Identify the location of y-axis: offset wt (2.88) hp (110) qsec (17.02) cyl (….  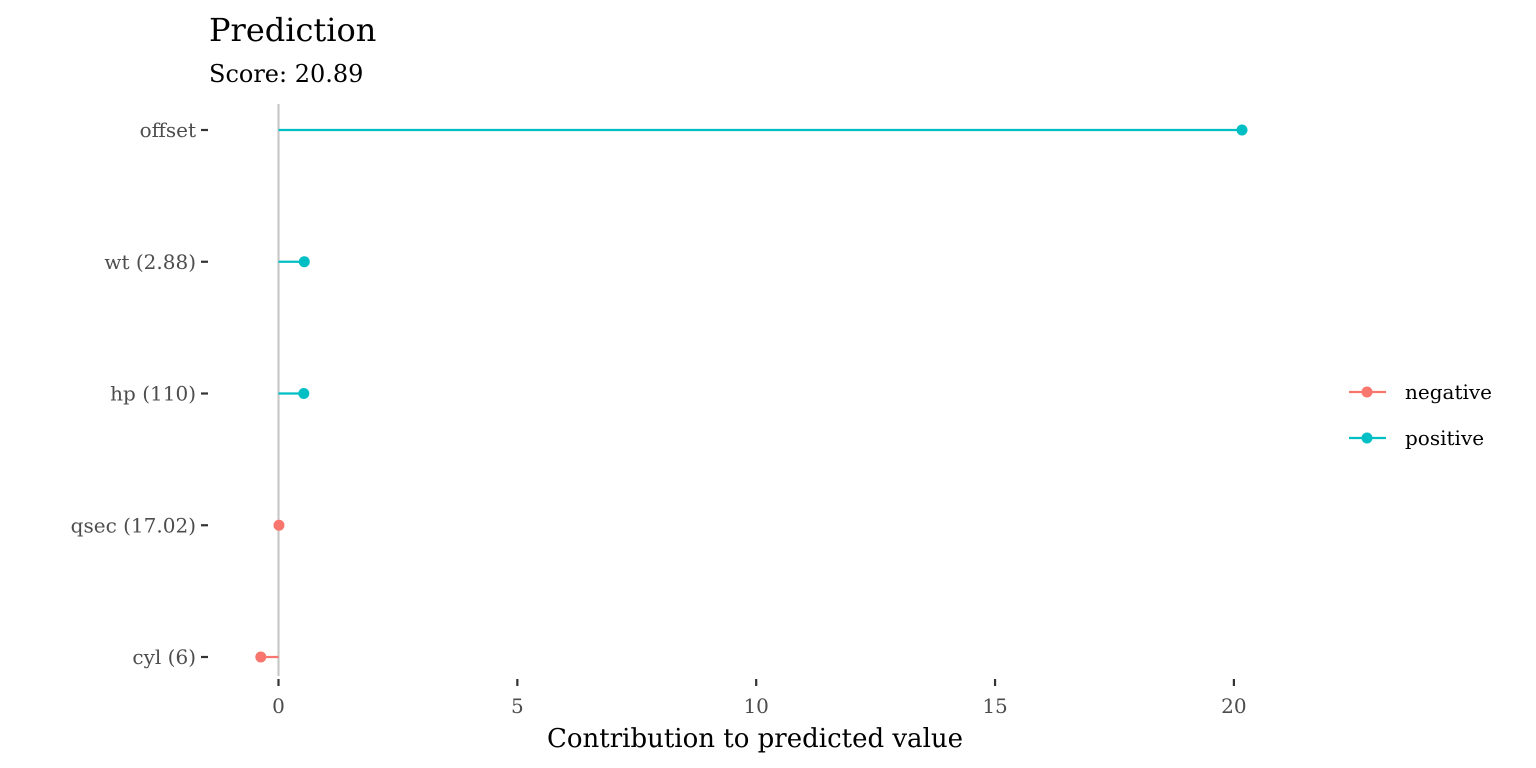
(139, 393).